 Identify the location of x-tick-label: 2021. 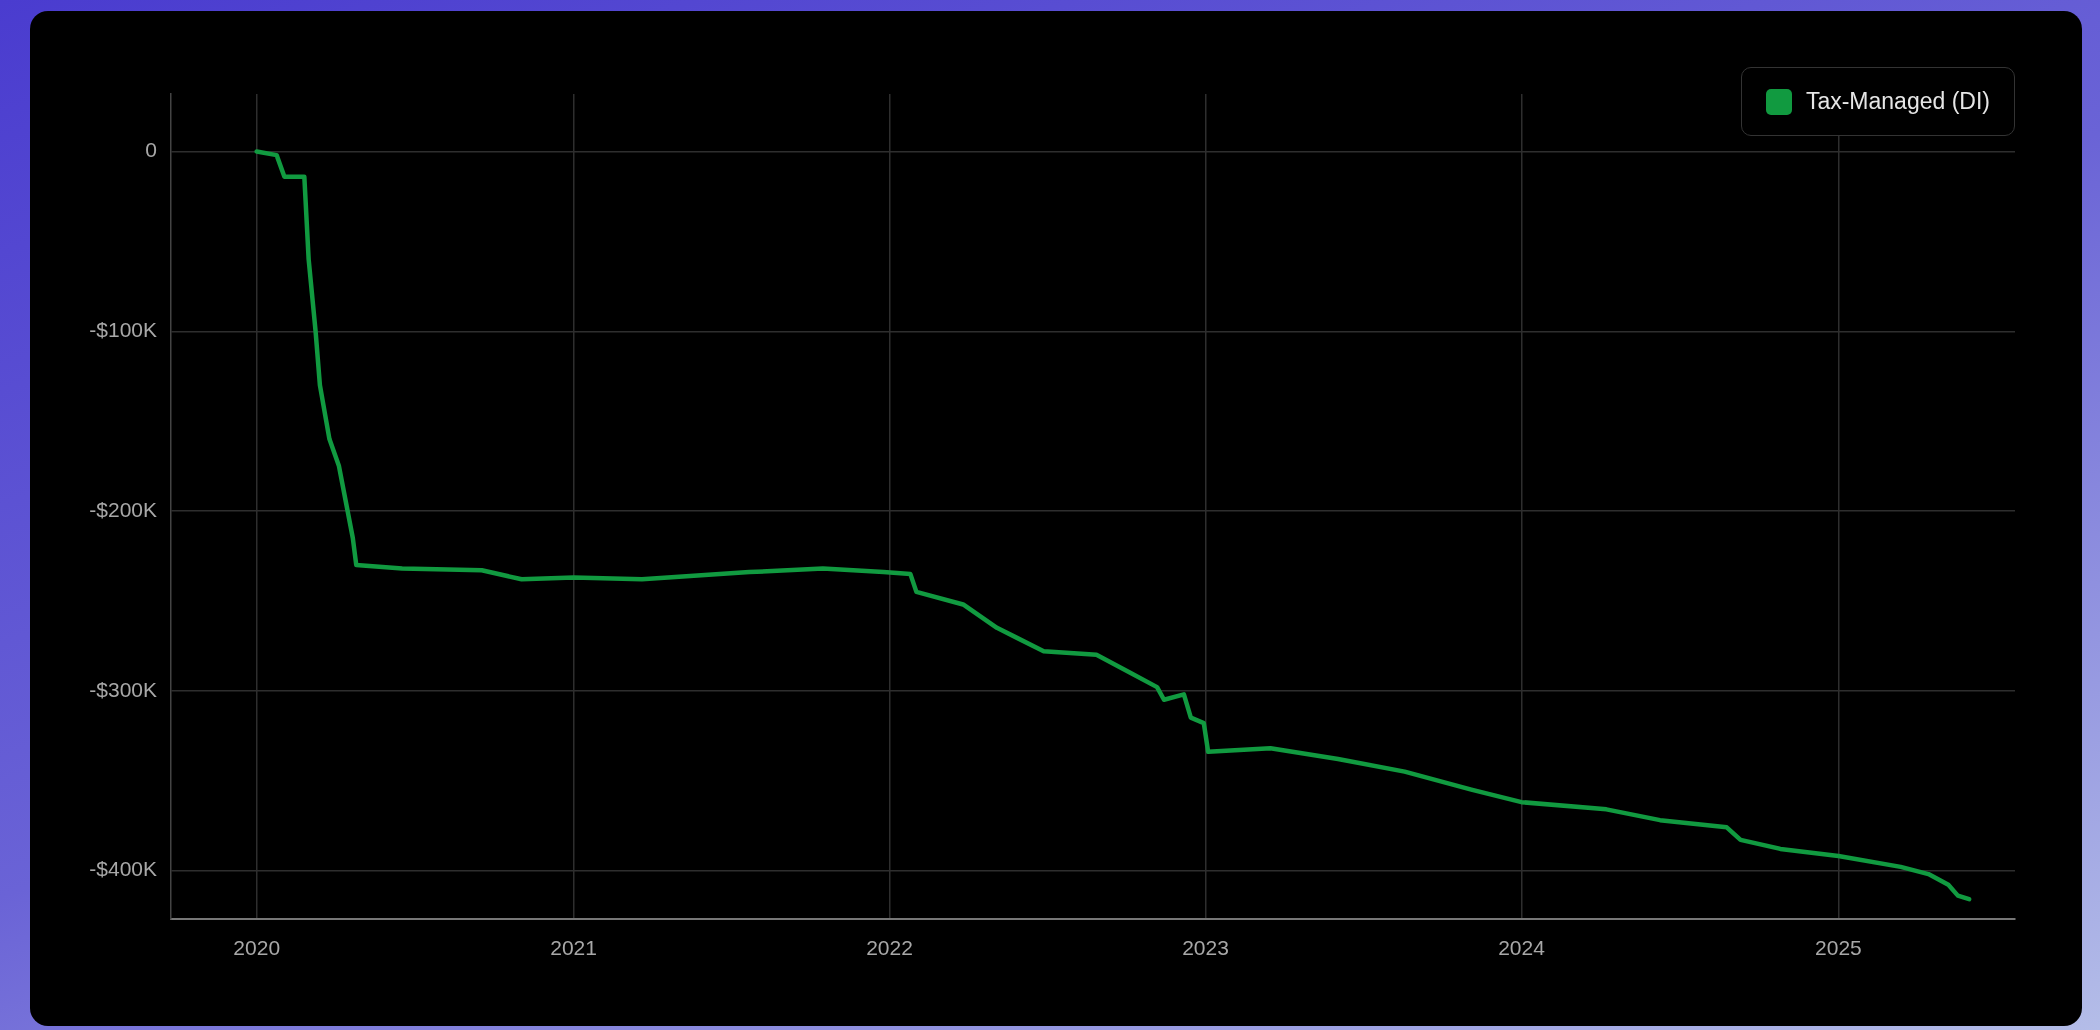
(573, 948).